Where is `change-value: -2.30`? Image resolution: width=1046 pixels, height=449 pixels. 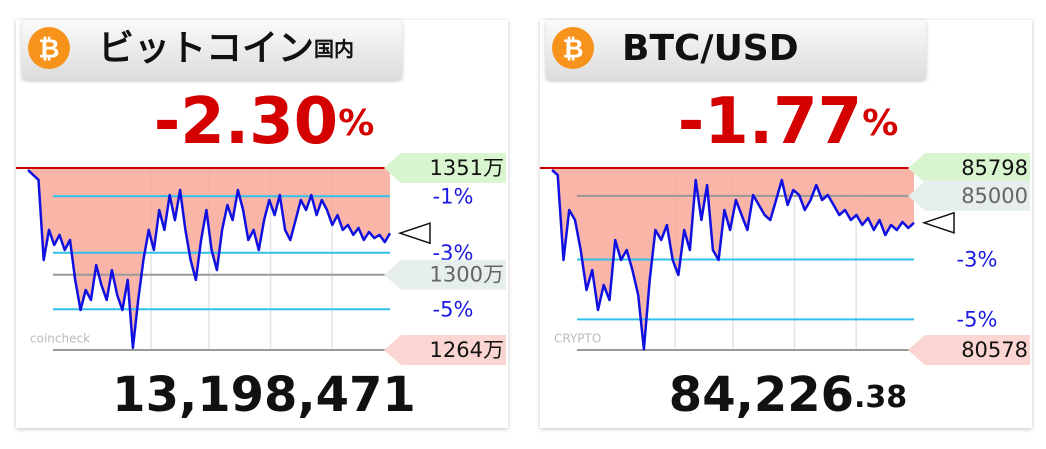
change-value: -2.30 is located at coordinates (246, 122).